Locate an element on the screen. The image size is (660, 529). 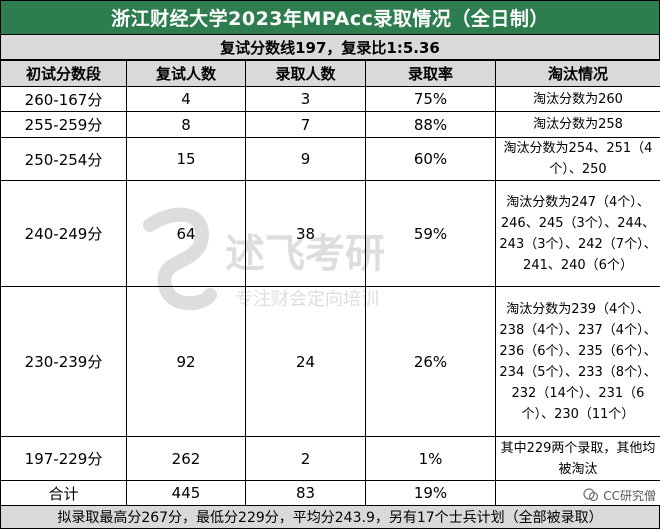
cell-interviewed: 8 is located at coordinates (186, 124).